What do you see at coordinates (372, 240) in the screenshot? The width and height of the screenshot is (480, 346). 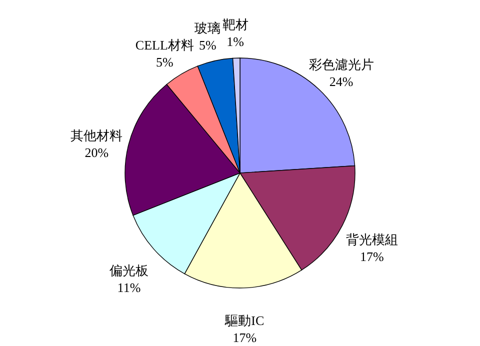 I see `slice-label: 背光模組` at bounding box center [372, 240].